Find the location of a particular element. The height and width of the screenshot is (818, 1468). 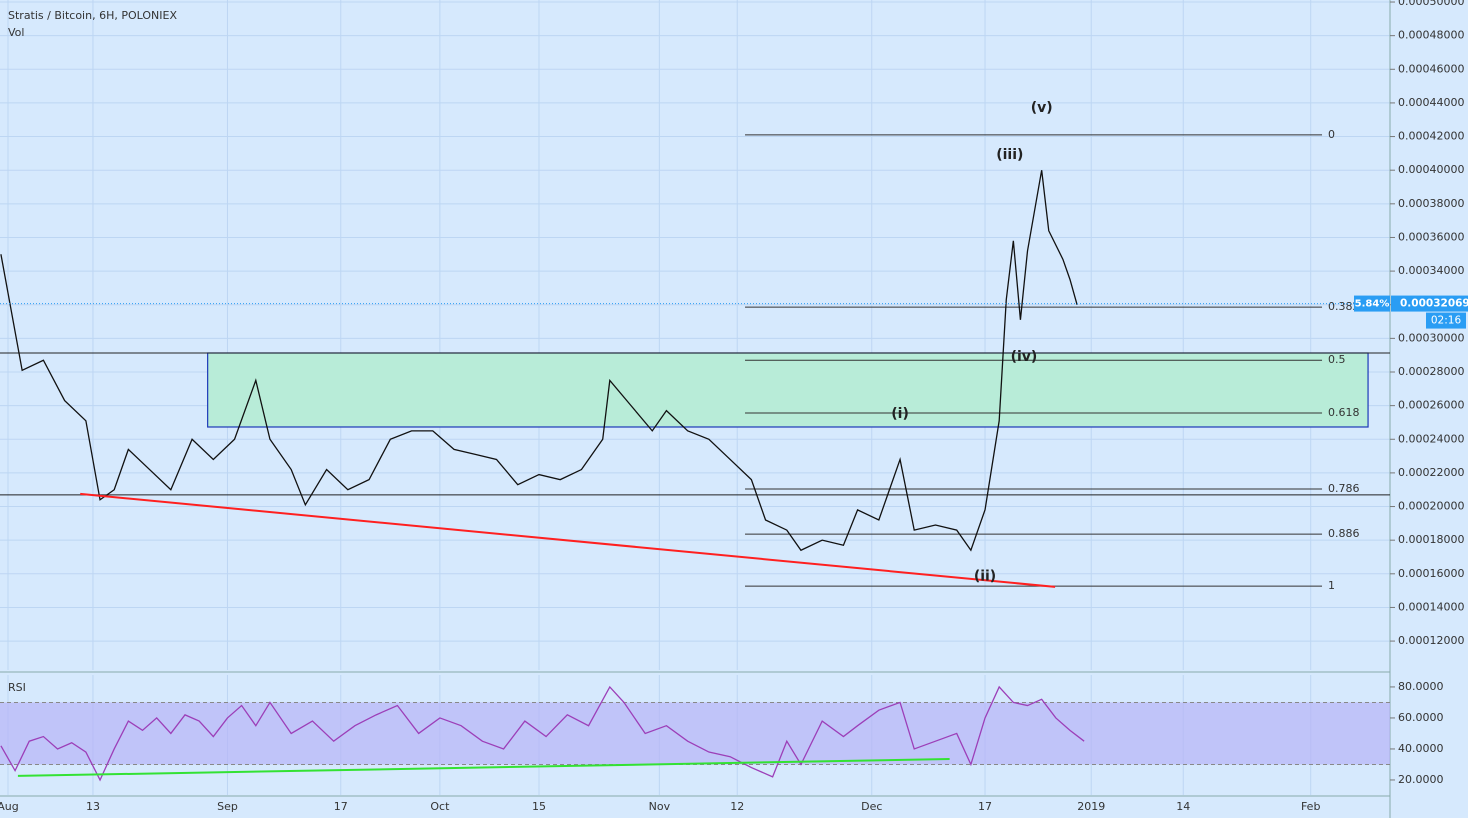

wave-label: (i) is located at coordinates (900, 414).